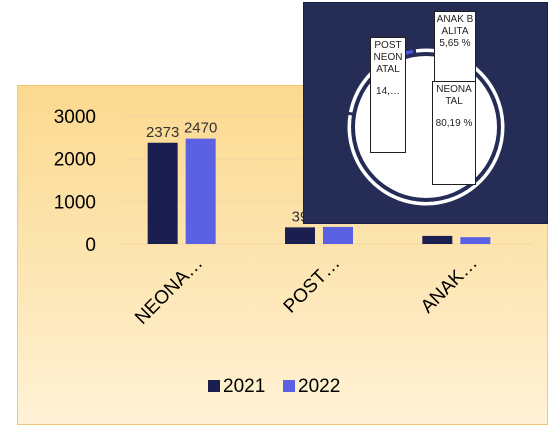 This screenshot has height=430, width=557. Describe the element at coordinates (244, 386) in the screenshot. I see `legend-label-2021: 2021` at that location.